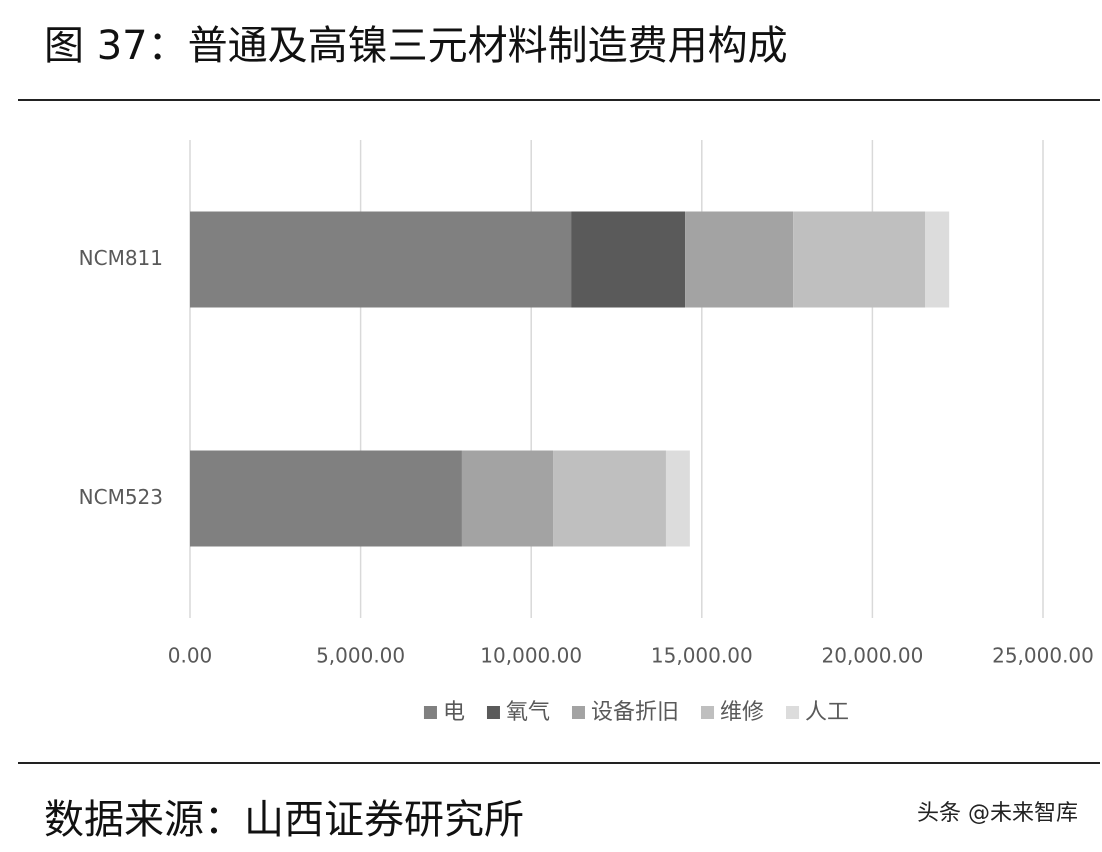 The height and width of the screenshot is (852, 1102). Describe the element at coordinates (454, 712) in the screenshot. I see `legend-label: 电` at that location.